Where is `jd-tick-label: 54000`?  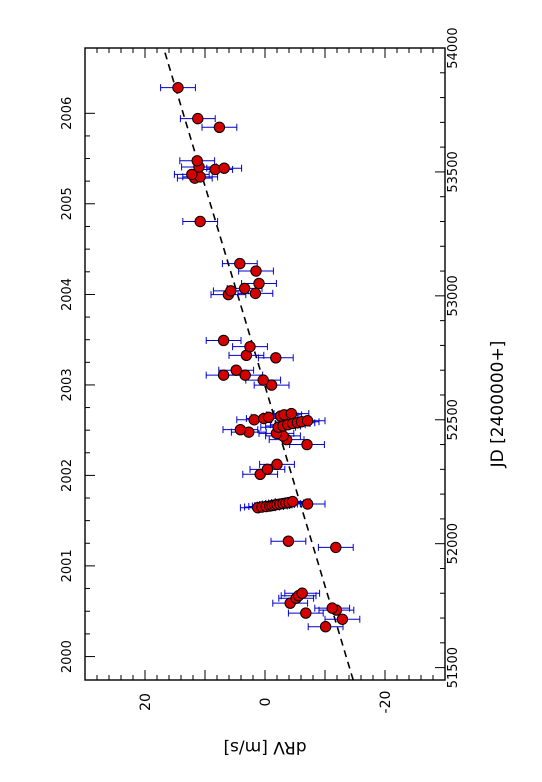 jd-tick-label: 54000 is located at coordinates (453, 47).